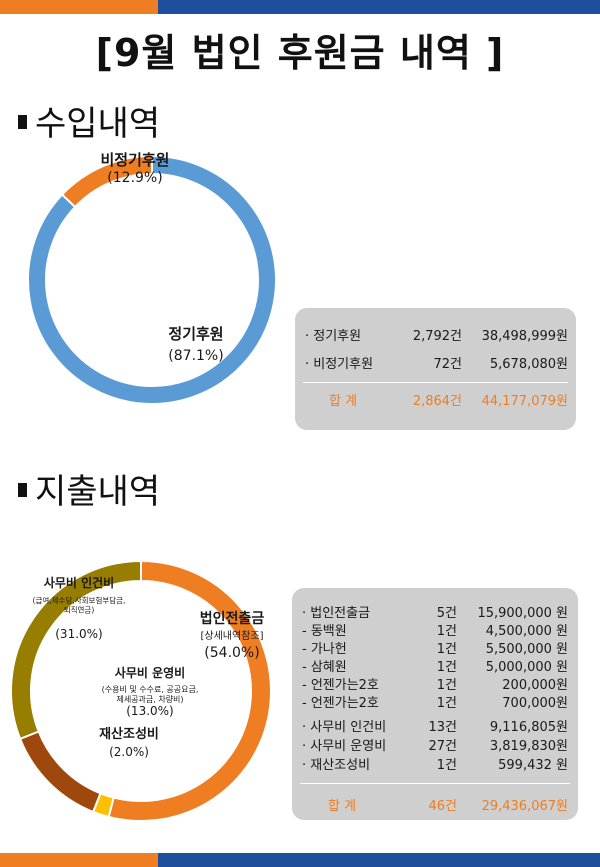 The width and height of the screenshot is (600, 867). What do you see at coordinates (535, 703) in the screenshot?
I see `row-amount: 700,000원` at bounding box center [535, 703].